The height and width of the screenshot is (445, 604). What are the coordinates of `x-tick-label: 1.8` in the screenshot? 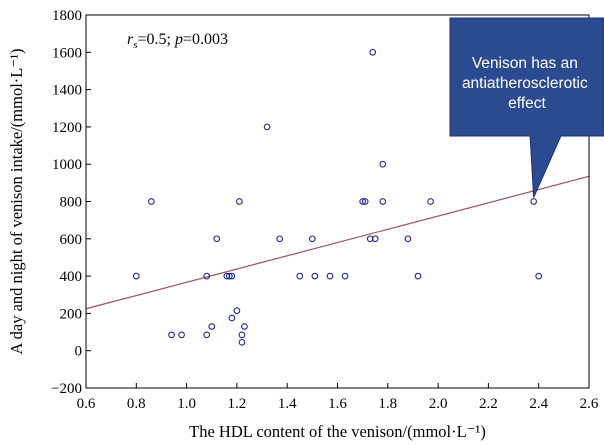 It's located at (387, 404).